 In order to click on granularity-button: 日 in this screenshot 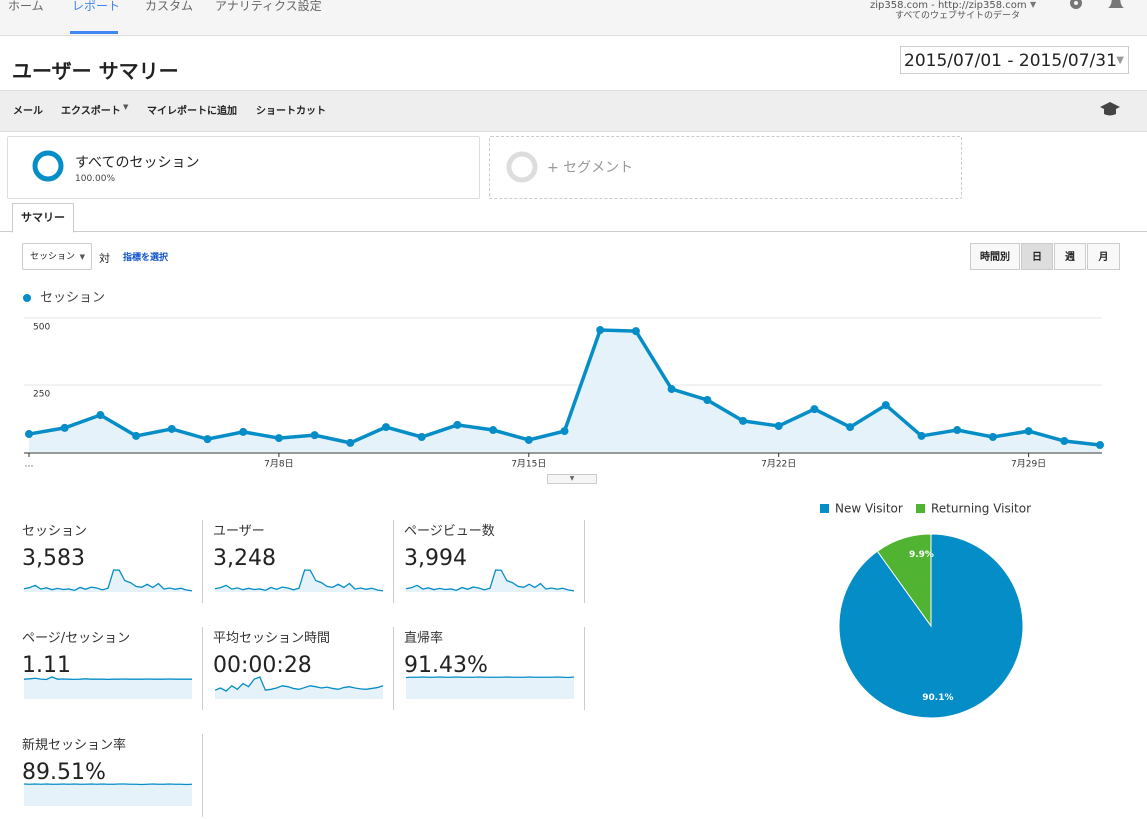, I will do `click(1037, 256)`.